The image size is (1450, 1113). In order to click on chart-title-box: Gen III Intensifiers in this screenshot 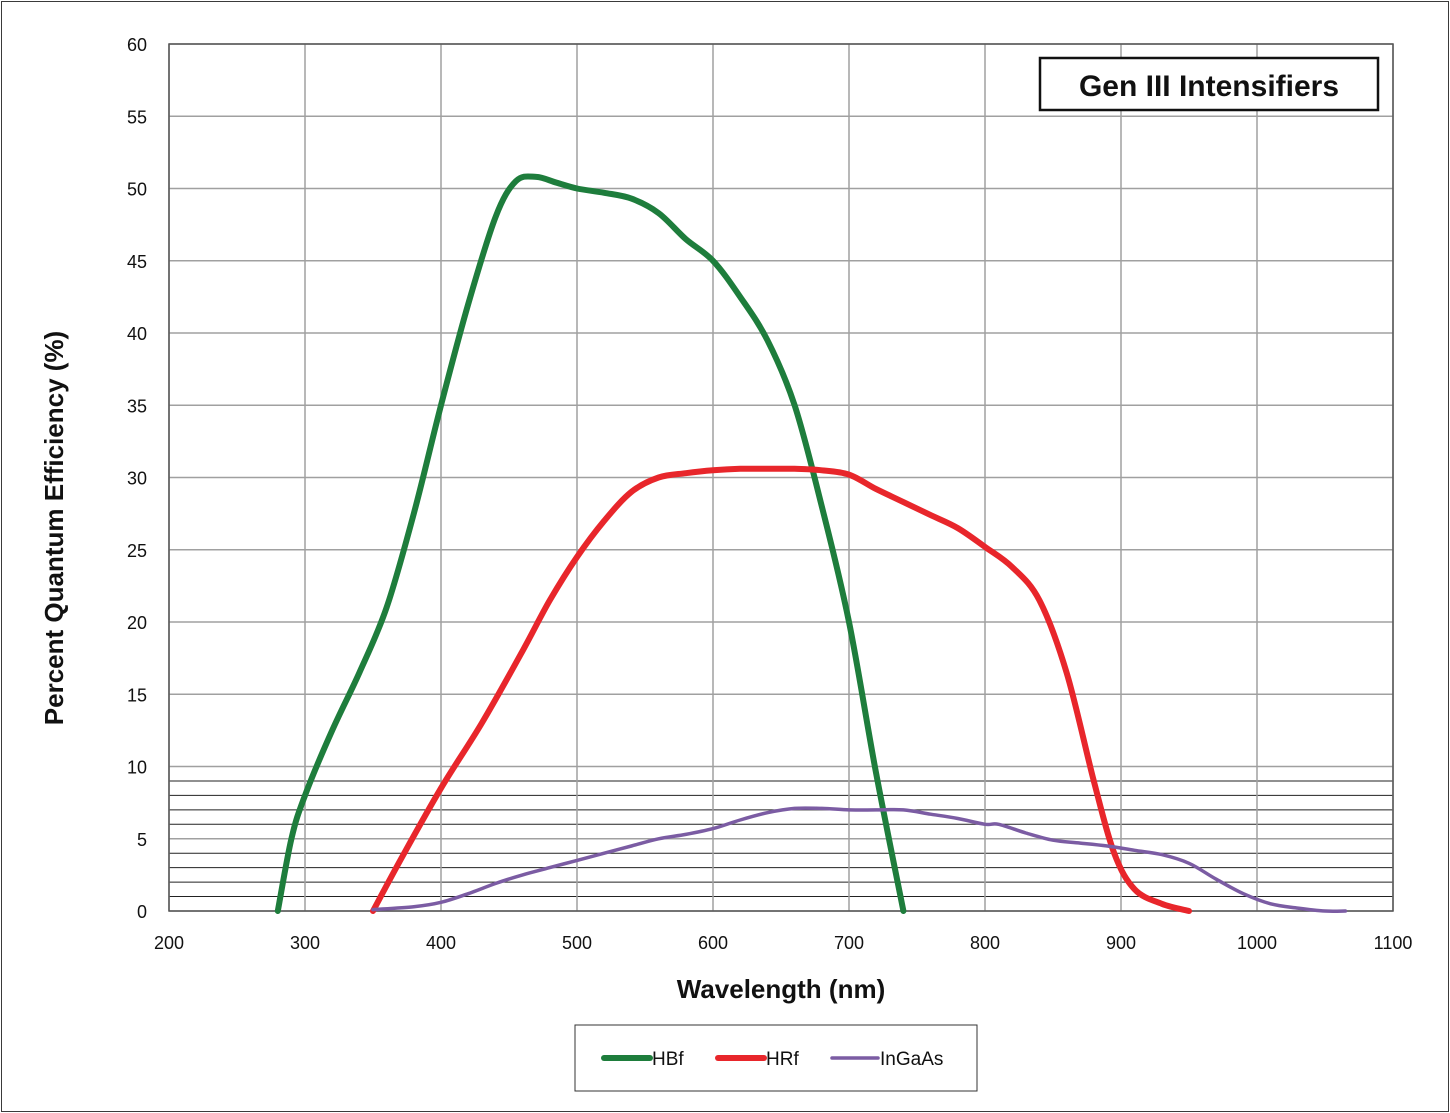, I will do `click(1209, 84)`.